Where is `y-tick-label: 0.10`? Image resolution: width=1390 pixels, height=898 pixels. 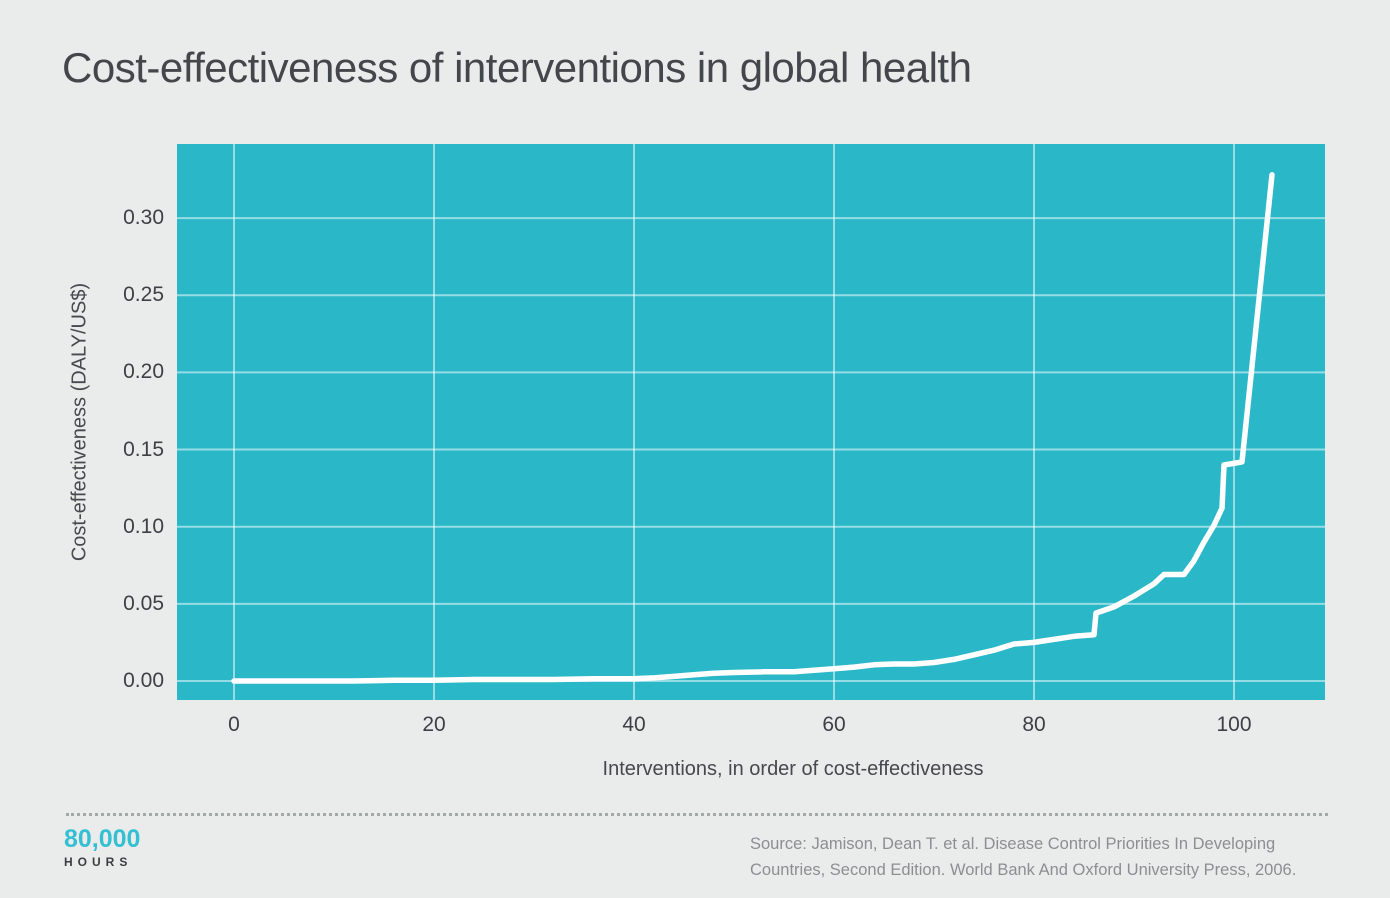
y-tick-label: 0.10 is located at coordinates (143, 526).